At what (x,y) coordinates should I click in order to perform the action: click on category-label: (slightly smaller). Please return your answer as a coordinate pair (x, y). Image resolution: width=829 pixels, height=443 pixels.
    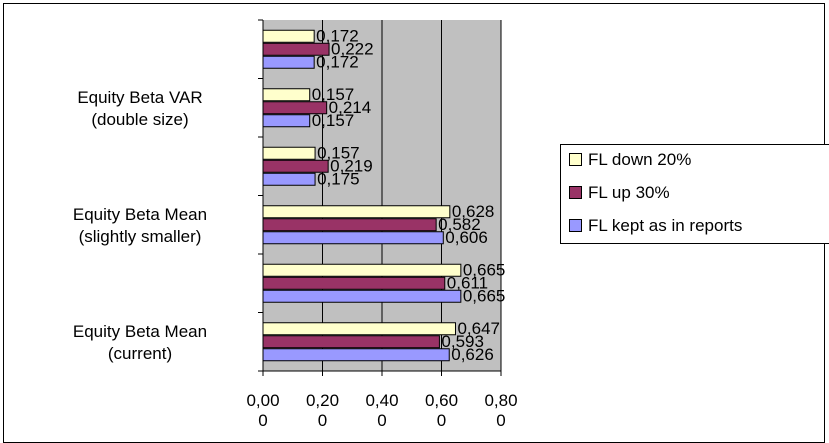
    Looking at the image, I should click on (140, 236).